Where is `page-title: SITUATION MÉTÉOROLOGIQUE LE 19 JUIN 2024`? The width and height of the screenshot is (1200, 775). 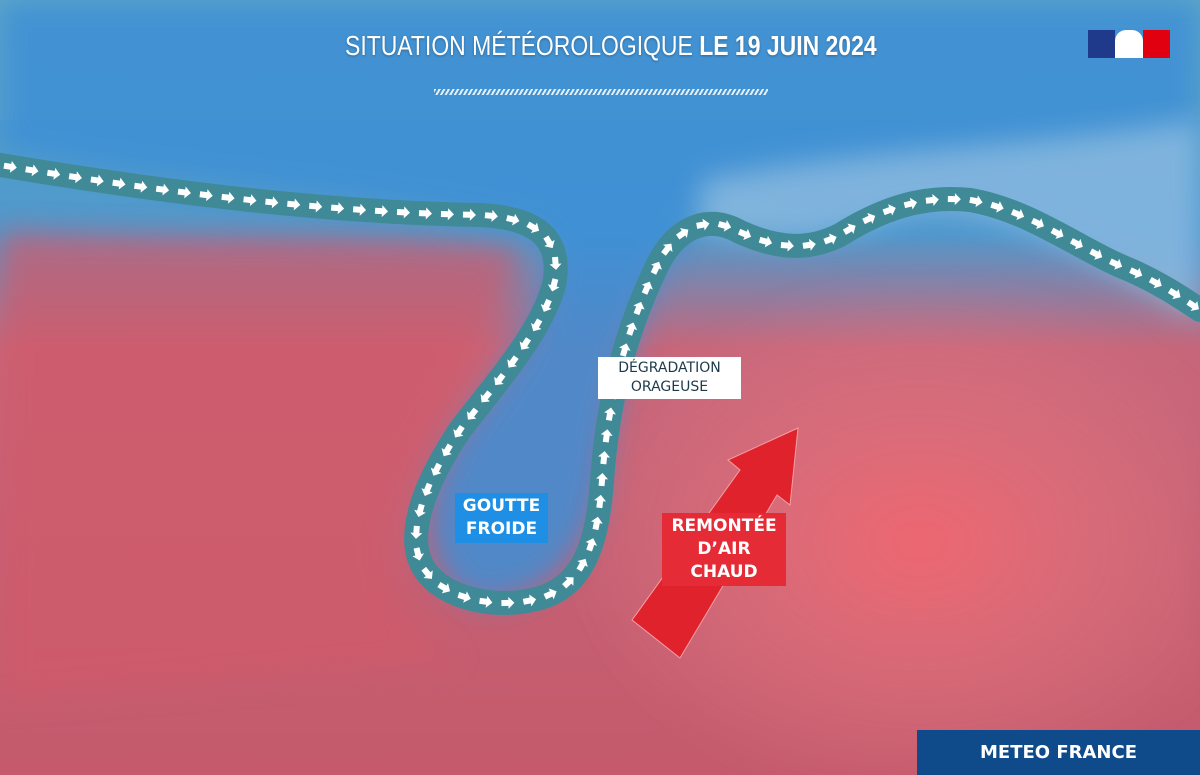
page-title: SITUATION MÉTÉOROLOGIQUE LE 19 JUIN 2024 is located at coordinates (611, 46).